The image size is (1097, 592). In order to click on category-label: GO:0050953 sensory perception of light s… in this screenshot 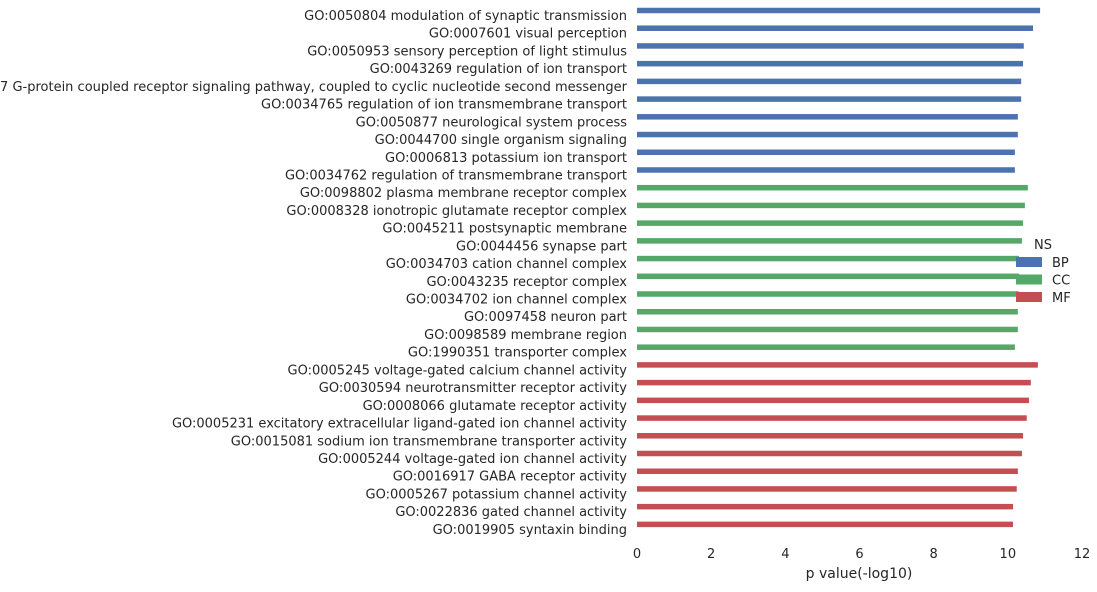, I will do `click(467, 51)`.